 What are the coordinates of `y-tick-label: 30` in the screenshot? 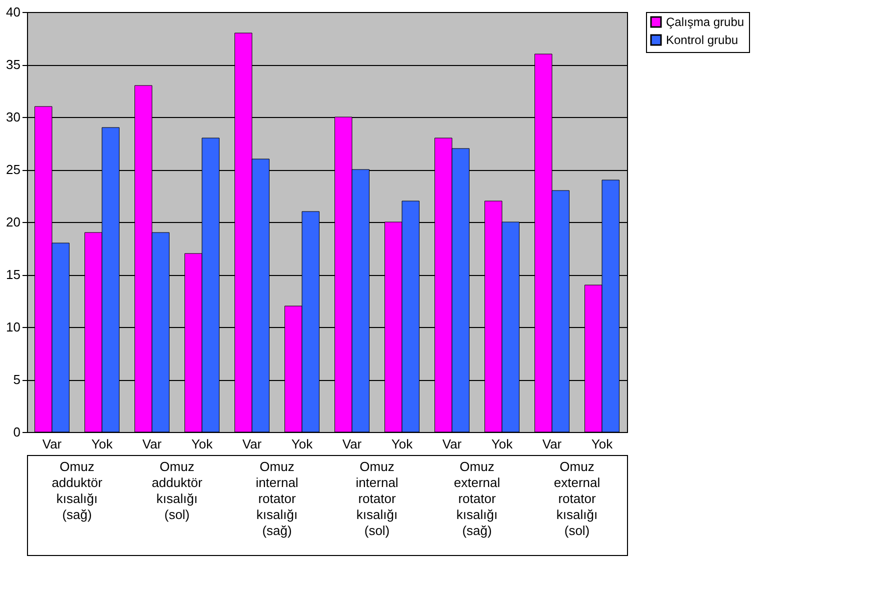 It's located at (13, 117).